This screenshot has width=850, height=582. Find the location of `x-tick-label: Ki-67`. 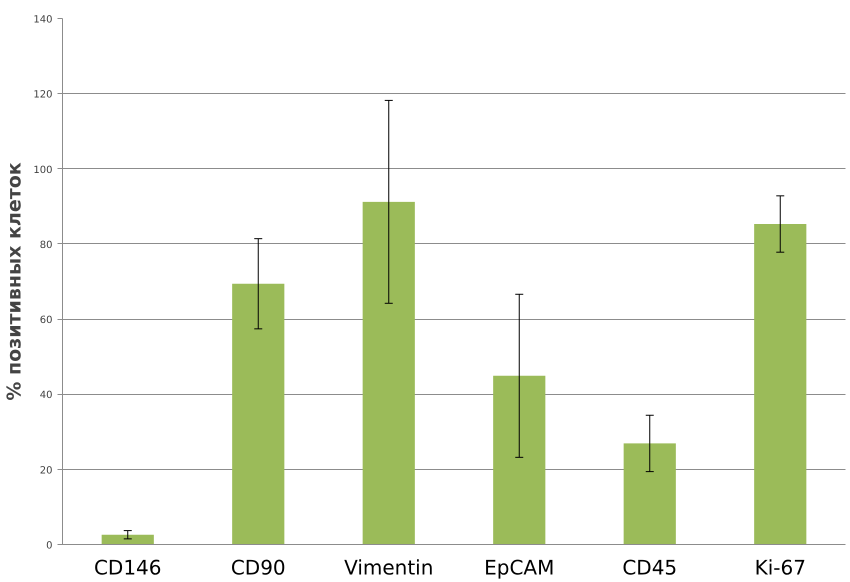

x-tick-label: Ki-67 is located at coordinates (780, 568).